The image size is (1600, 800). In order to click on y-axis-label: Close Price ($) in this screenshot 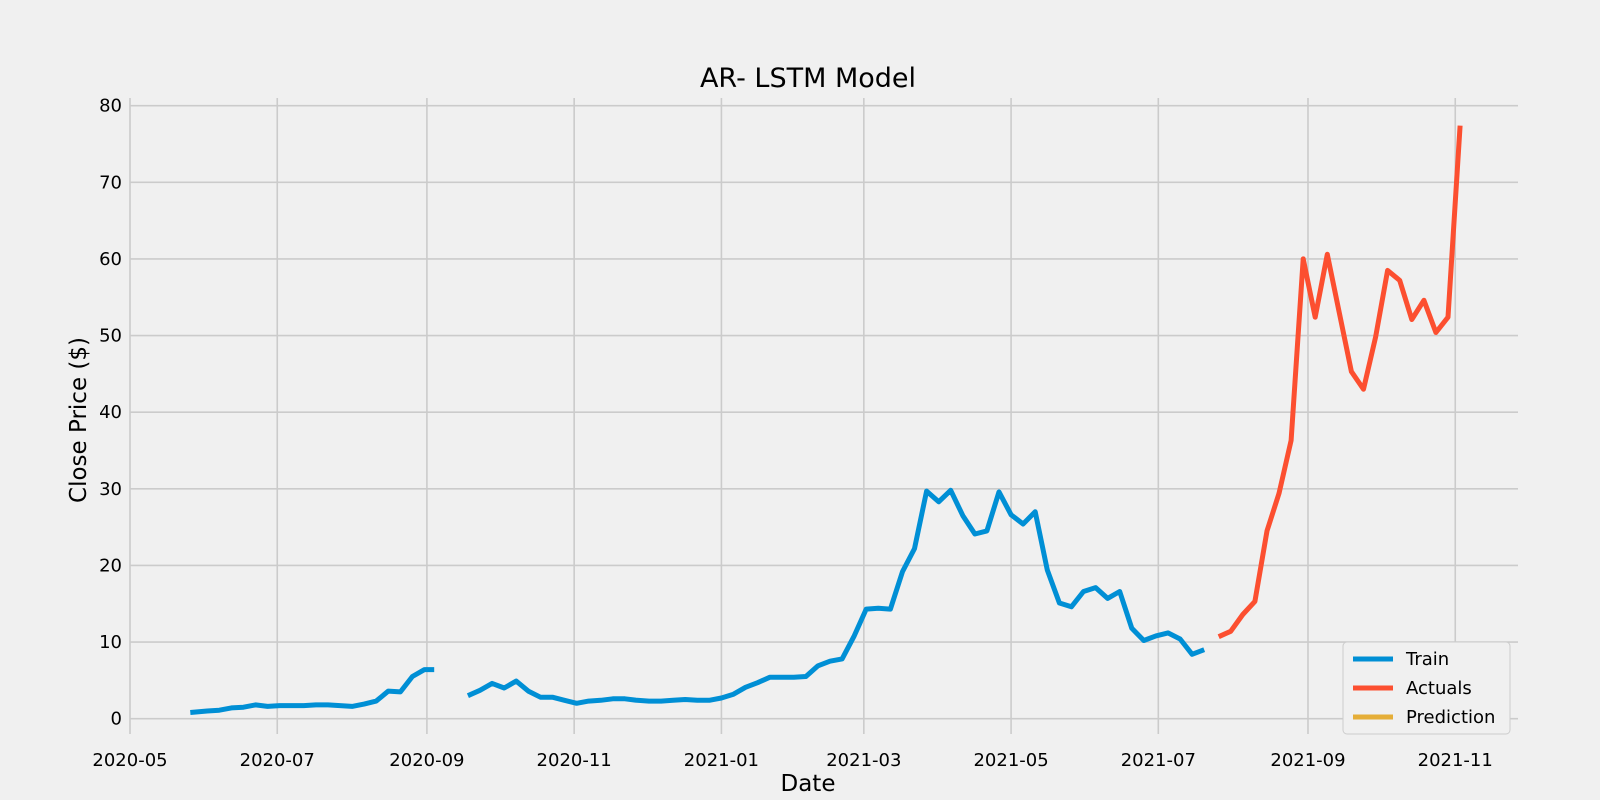, I will do `click(79, 420)`.